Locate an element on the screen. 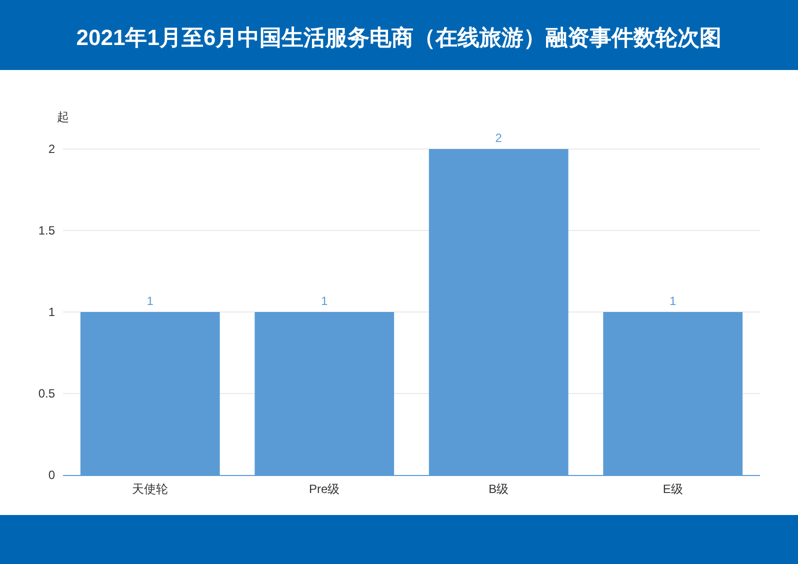 The image size is (798, 564). chart-title: 2021年1月至6月中国生活服务电商（在线旅游）融资事件数轮次图 is located at coordinates (399, 37).